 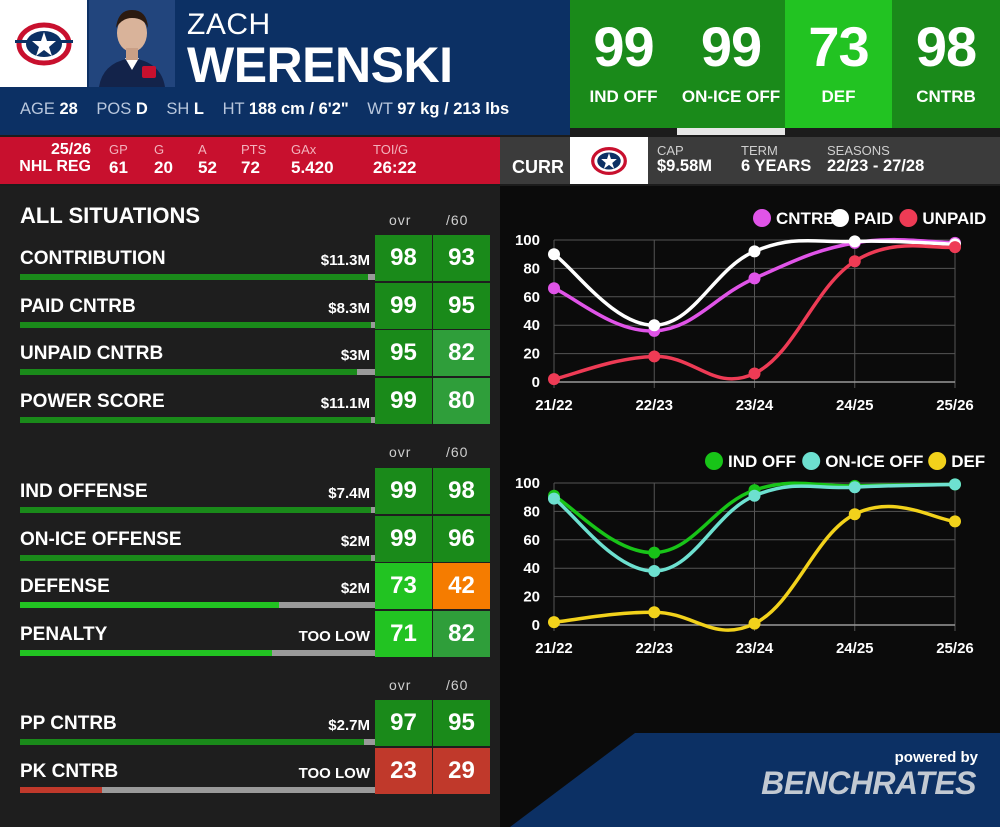 What do you see at coordinates (855, 405) in the screenshot?
I see `x-tick-label: 24/25` at bounding box center [855, 405].